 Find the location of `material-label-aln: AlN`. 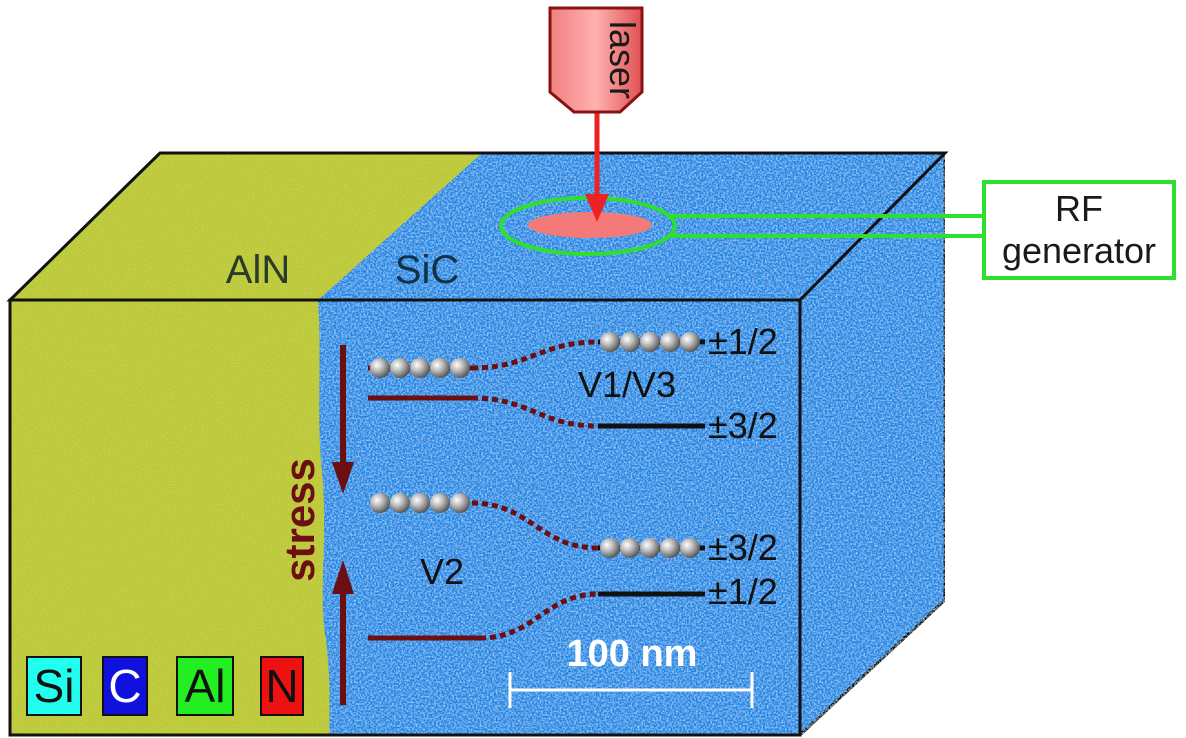

material-label-aln: AlN is located at coordinates (258, 270).